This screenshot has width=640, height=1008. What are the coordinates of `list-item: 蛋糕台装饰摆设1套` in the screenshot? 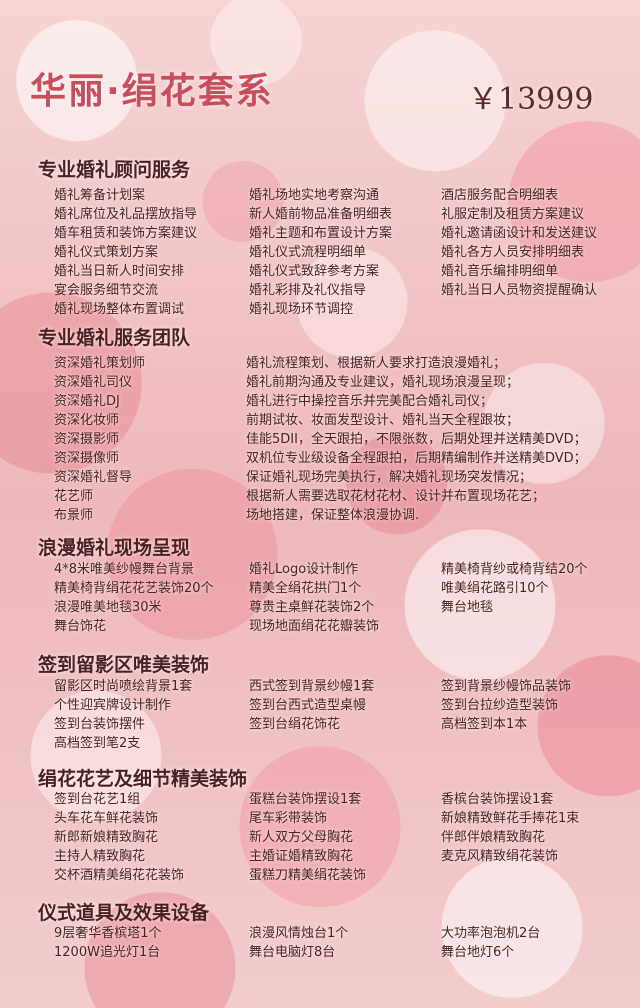 It's located at (305, 799).